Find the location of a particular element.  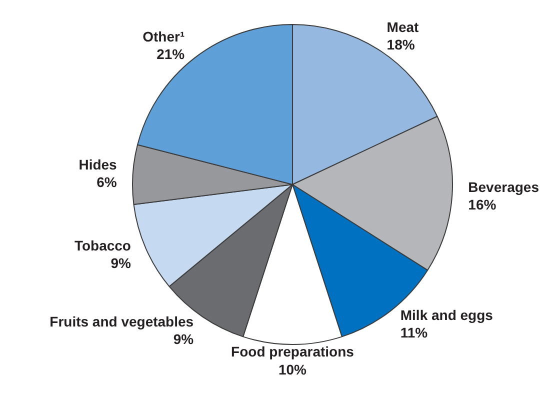

data-label: 11% is located at coordinates (414, 332).